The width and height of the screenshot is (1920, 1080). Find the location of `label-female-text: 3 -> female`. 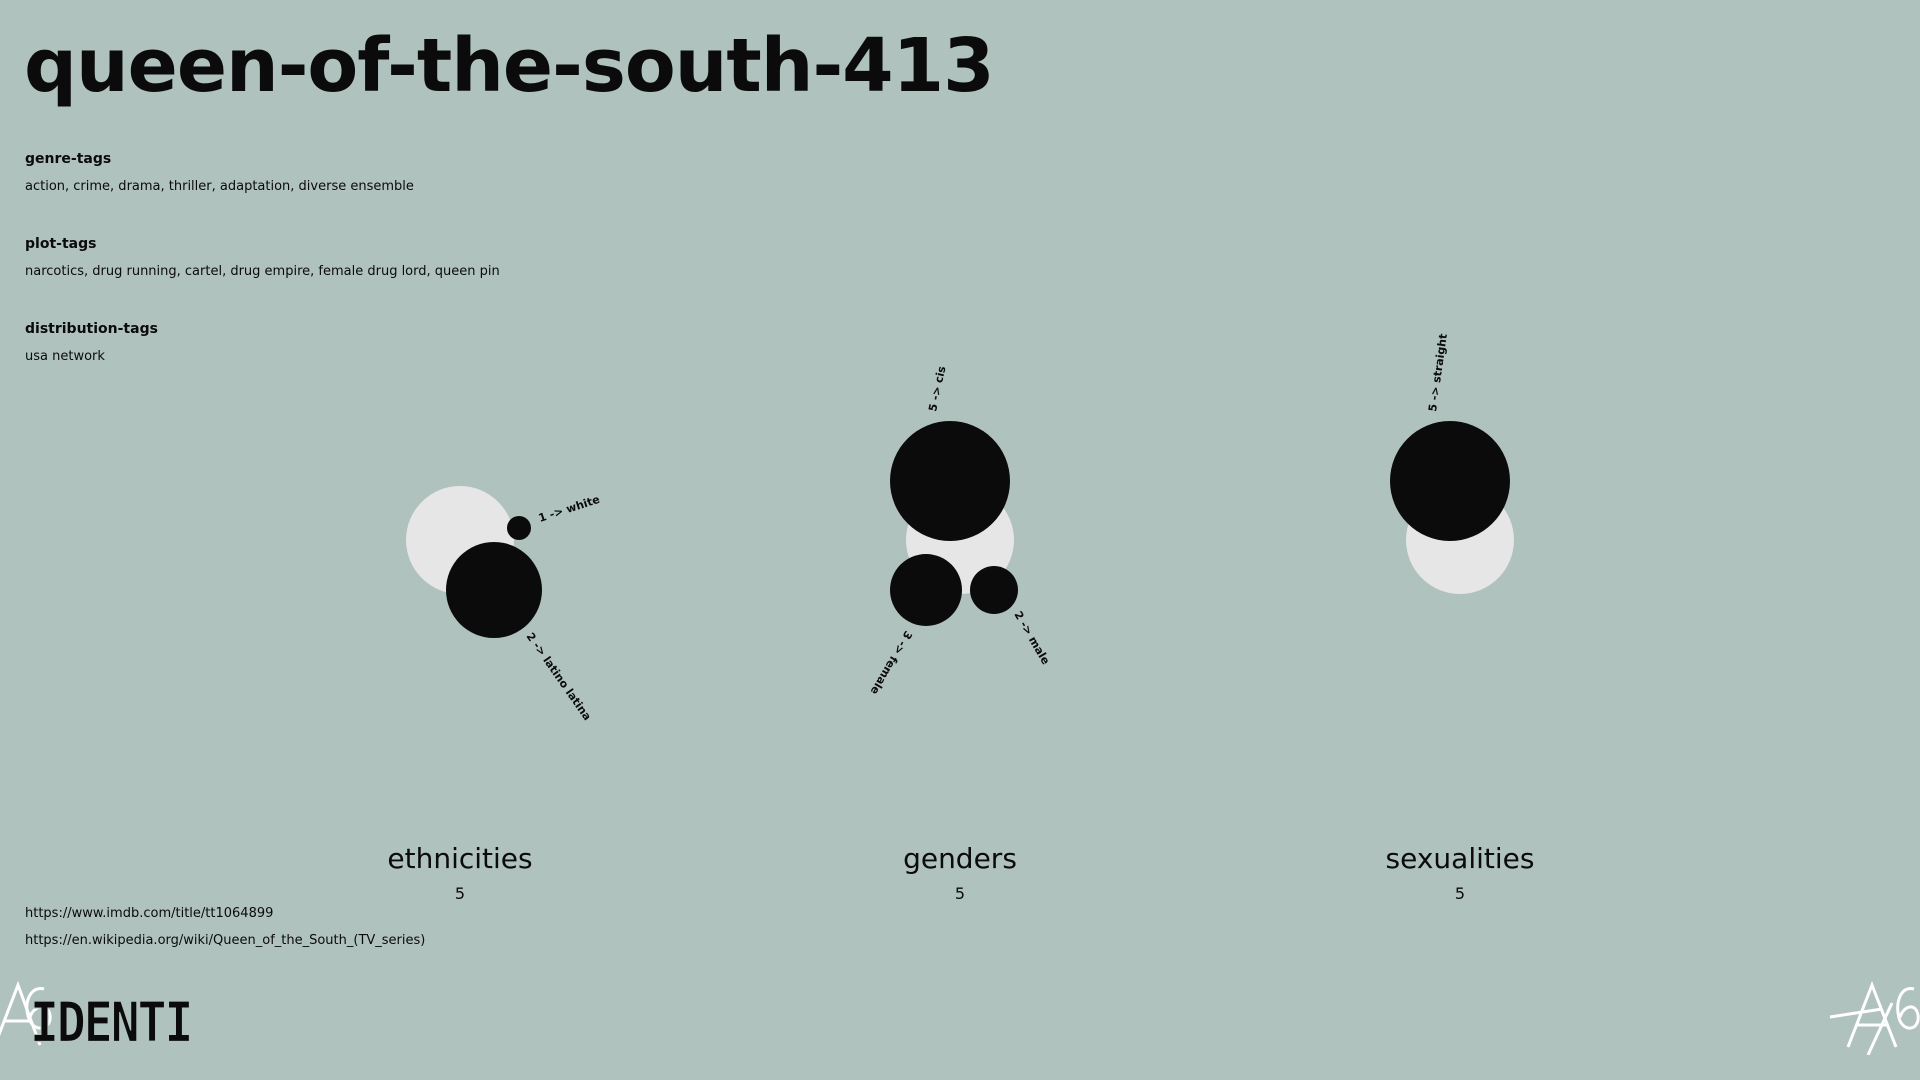

label-female-text: 3 -> female is located at coordinates (891, 663).